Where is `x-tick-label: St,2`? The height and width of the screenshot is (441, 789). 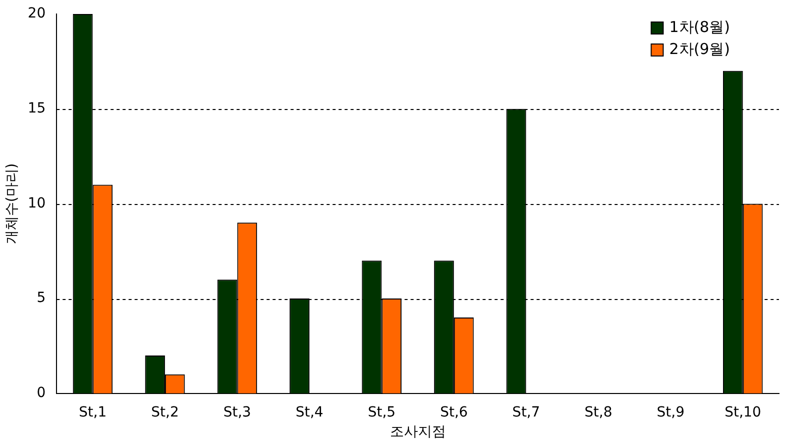
x-tick-label: St,2 is located at coordinates (165, 412).